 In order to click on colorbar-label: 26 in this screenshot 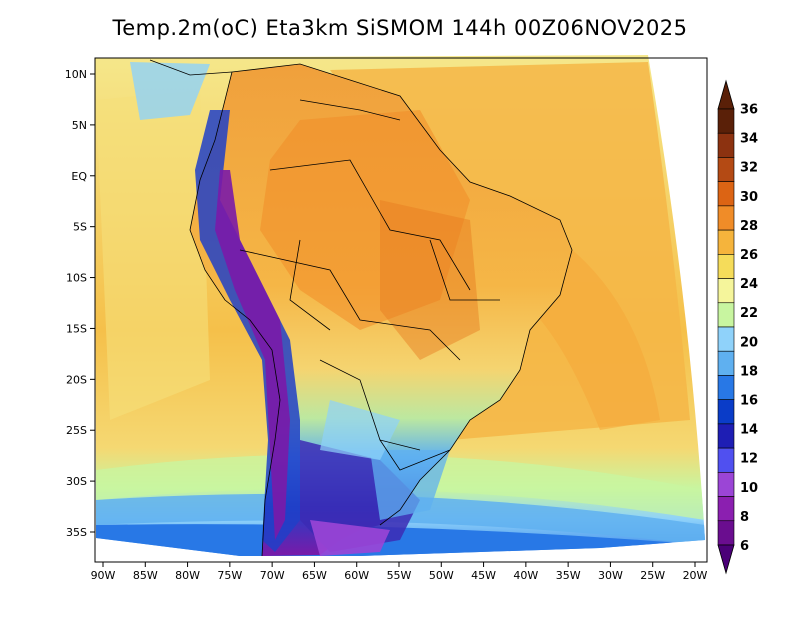, I will do `click(749, 255)`.